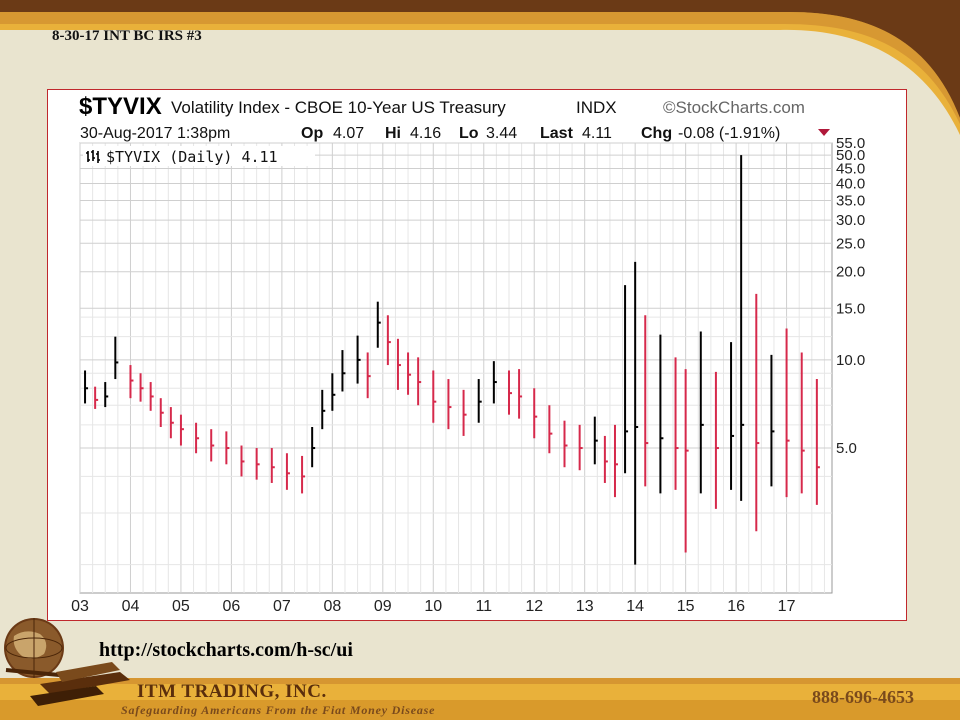 This screenshot has height=720, width=960. I want to click on y-tick-label: 30.0, so click(850, 220).